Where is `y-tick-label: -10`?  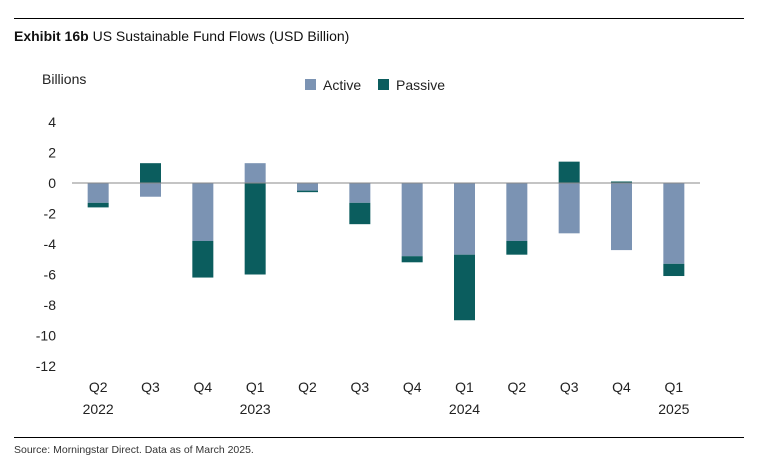
y-tick-label: -10 is located at coordinates (46, 336).